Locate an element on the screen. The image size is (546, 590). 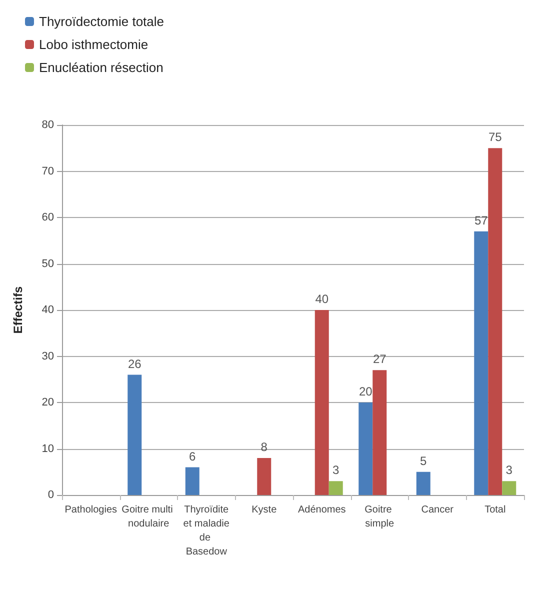
x-tick-label: Kyste is located at coordinates (265, 510).